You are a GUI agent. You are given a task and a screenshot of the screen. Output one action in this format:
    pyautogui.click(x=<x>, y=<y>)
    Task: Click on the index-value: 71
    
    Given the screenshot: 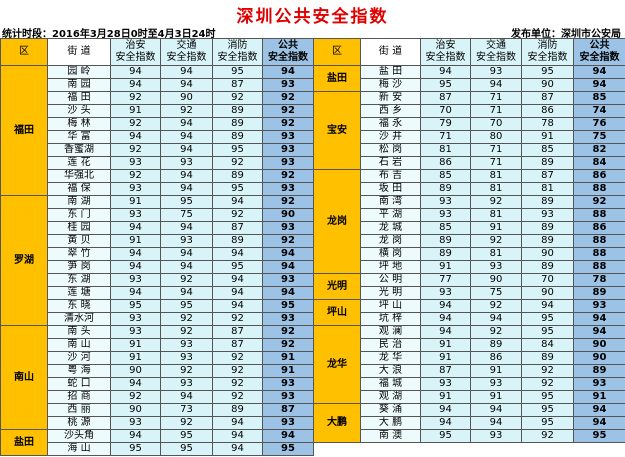 What is the action you would take?
    pyautogui.click(x=496, y=163)
    